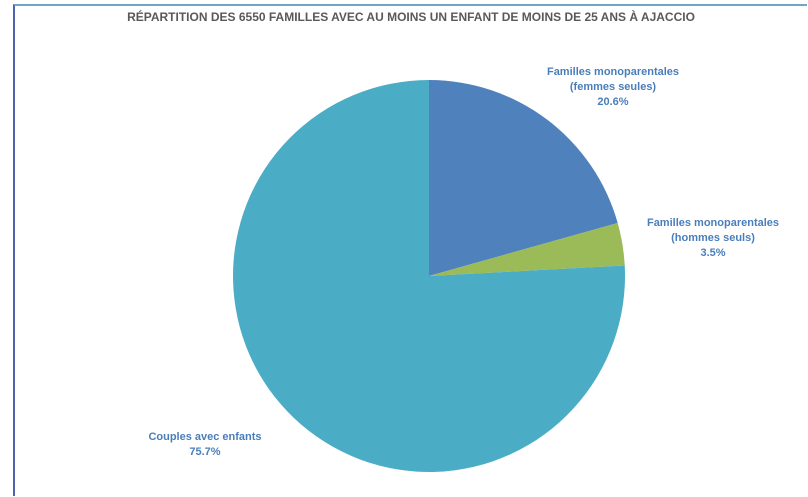  What do you see at coordinates (205, 445) in the screenshot?
I see `data-label: Couples avec enfants 75.7%` at bounding box center [205, 445].